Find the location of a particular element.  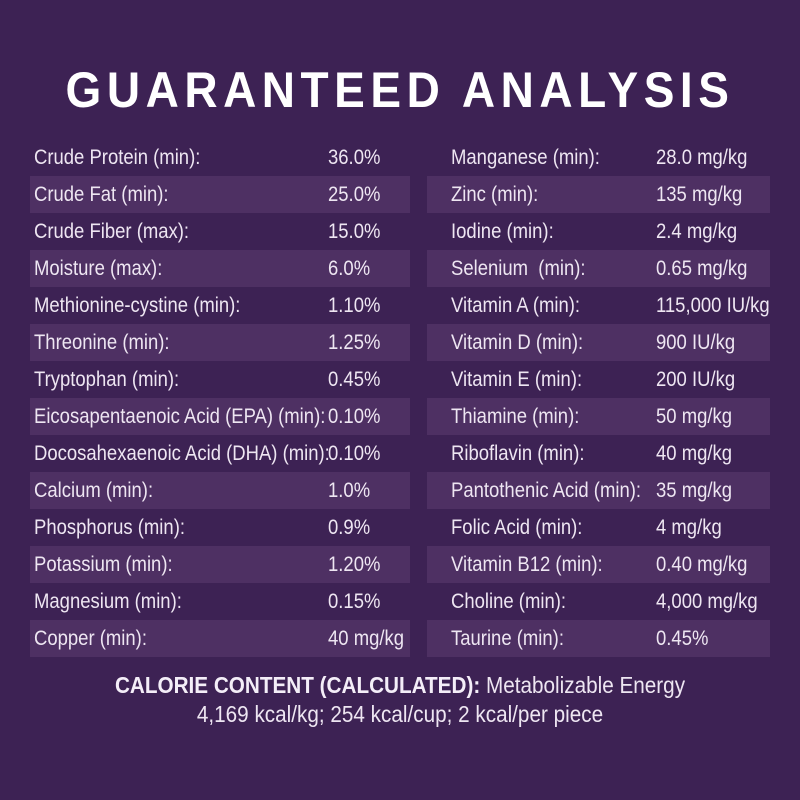

analysis-row: Crude Fiber (max): 15.0% is located at coordinates (220, 231).